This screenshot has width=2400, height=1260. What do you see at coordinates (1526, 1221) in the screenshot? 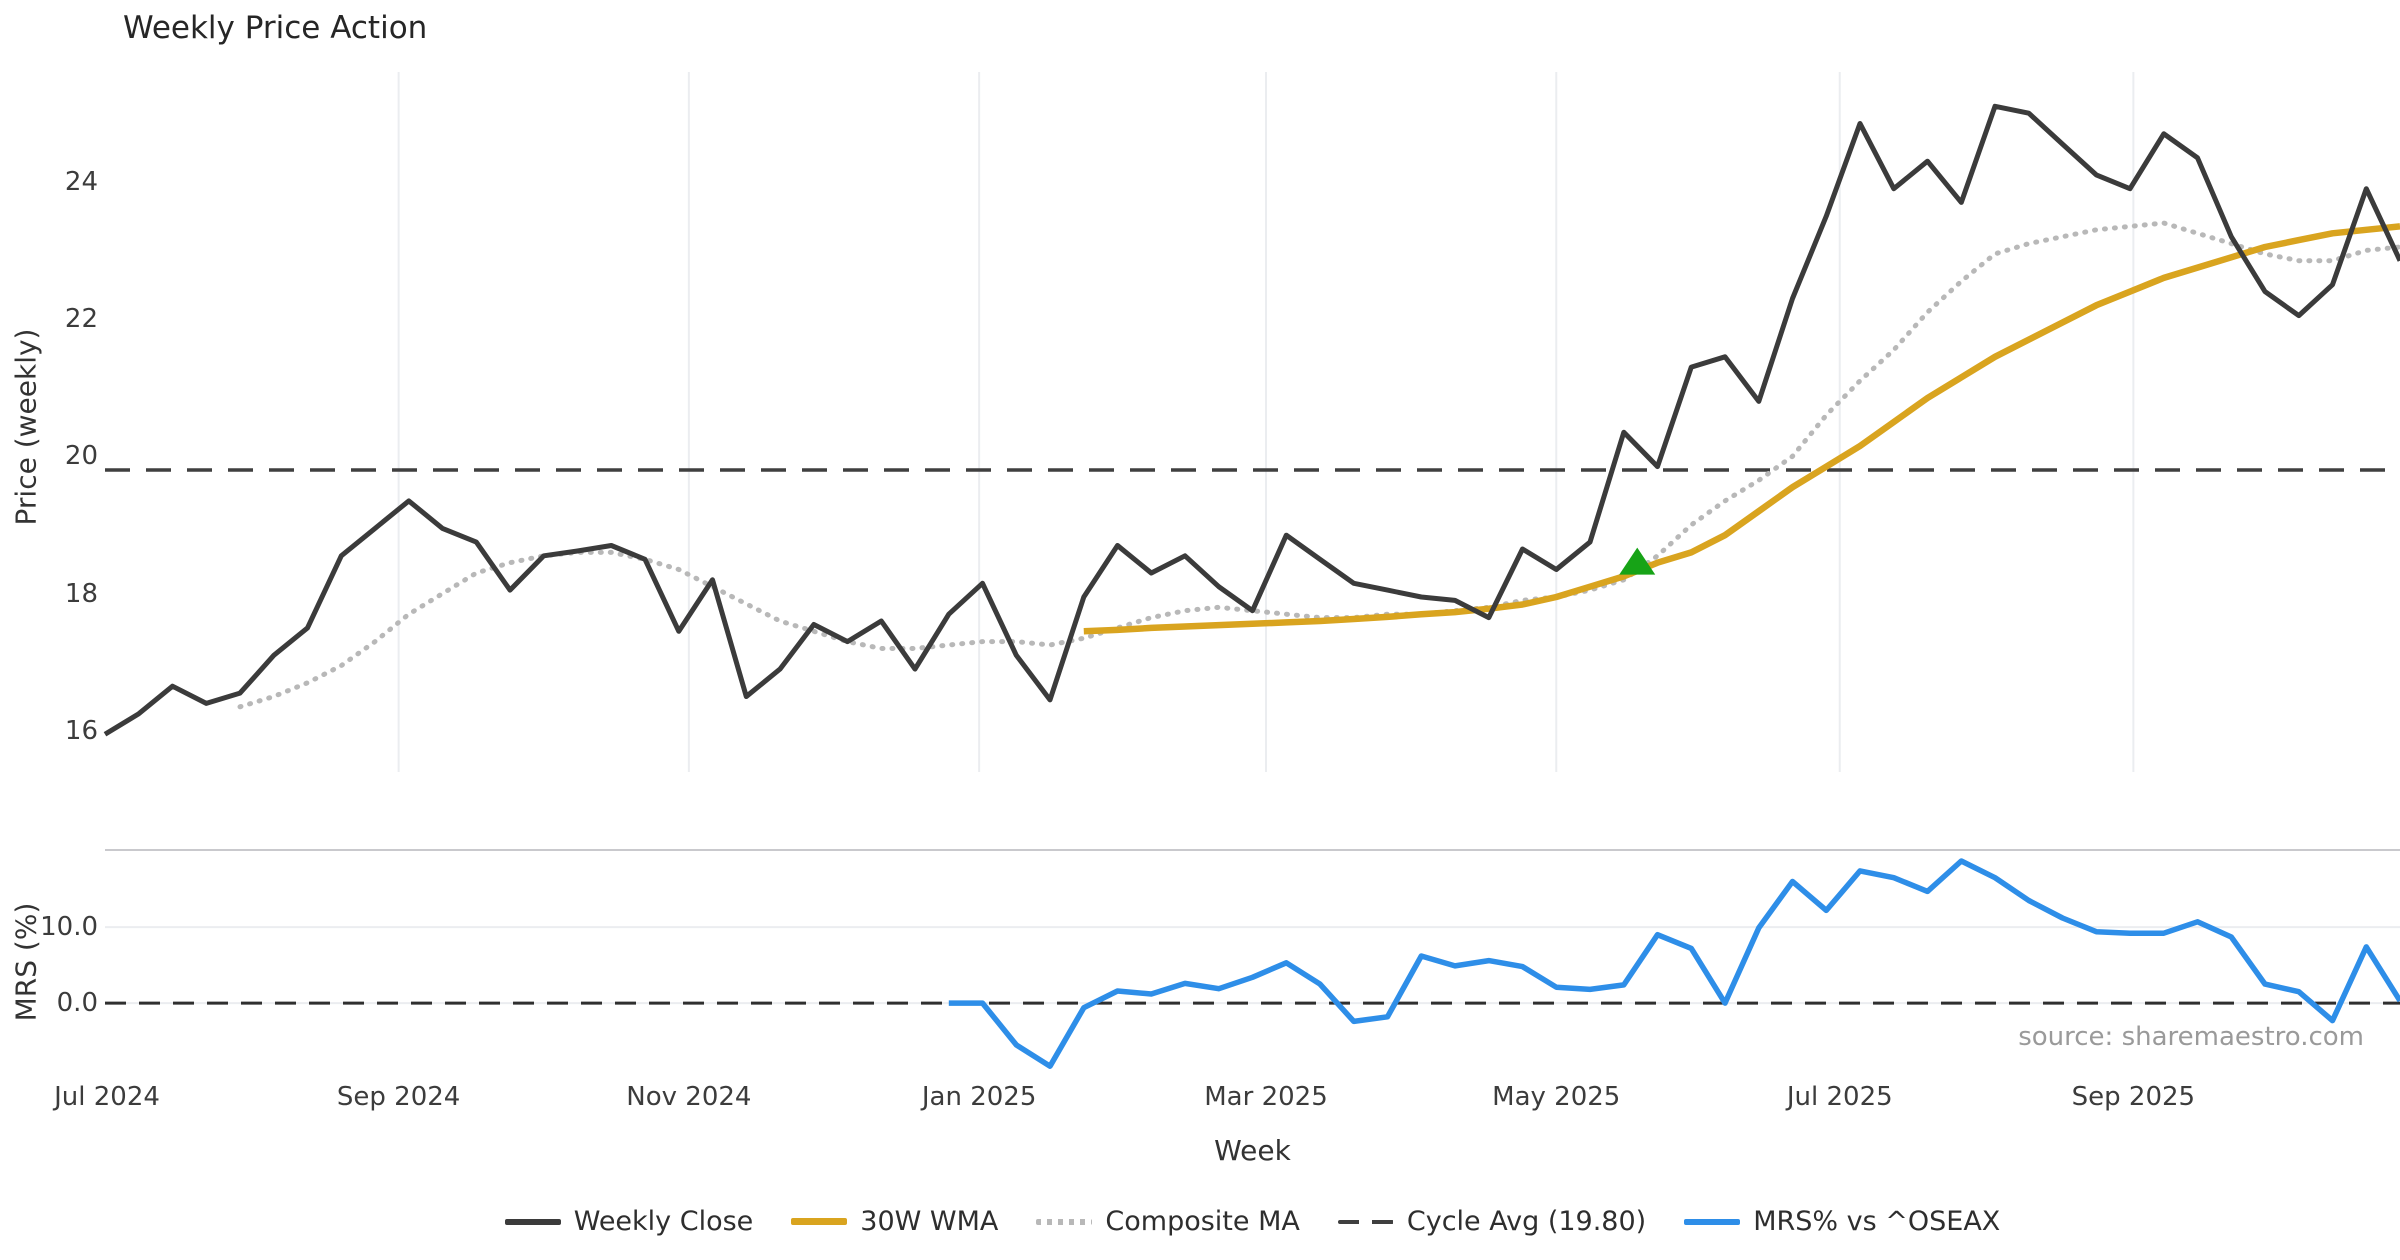
I see `legend-label: Cycle Avg (19.80)` at bounding box center [1526, 1221].